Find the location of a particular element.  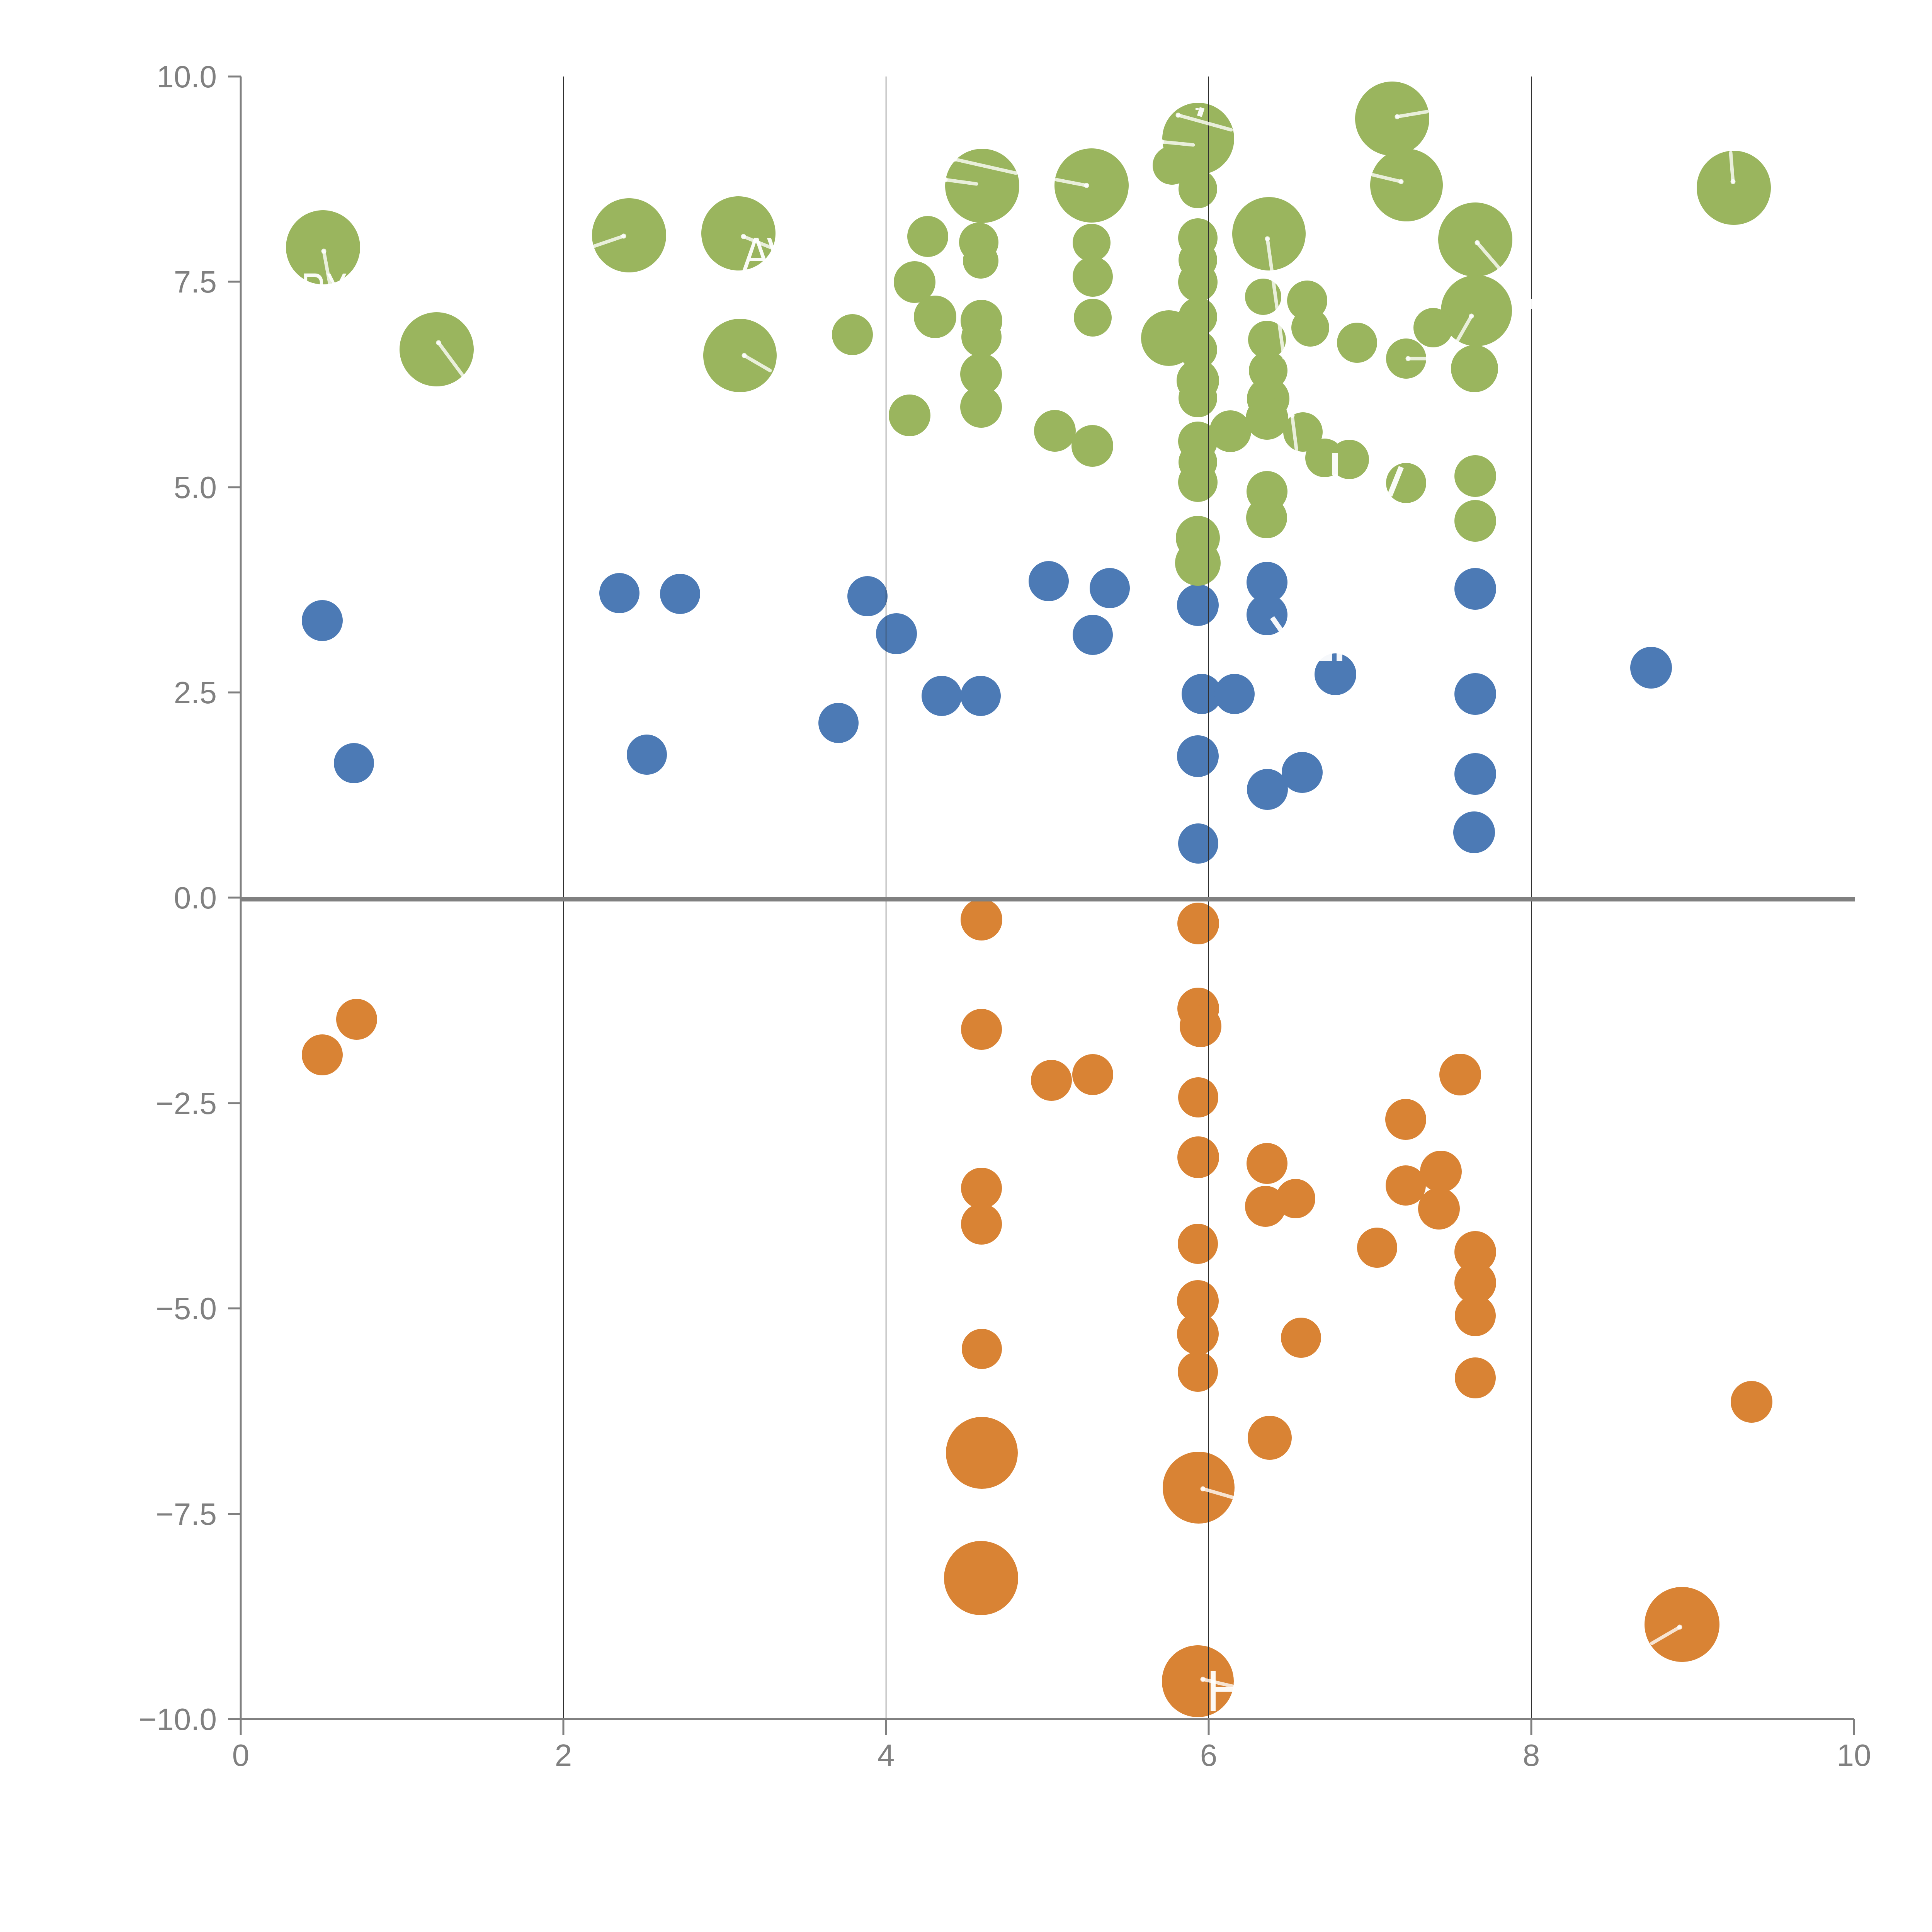

svg-text: 5.0 is located at coordinates (196, 488).